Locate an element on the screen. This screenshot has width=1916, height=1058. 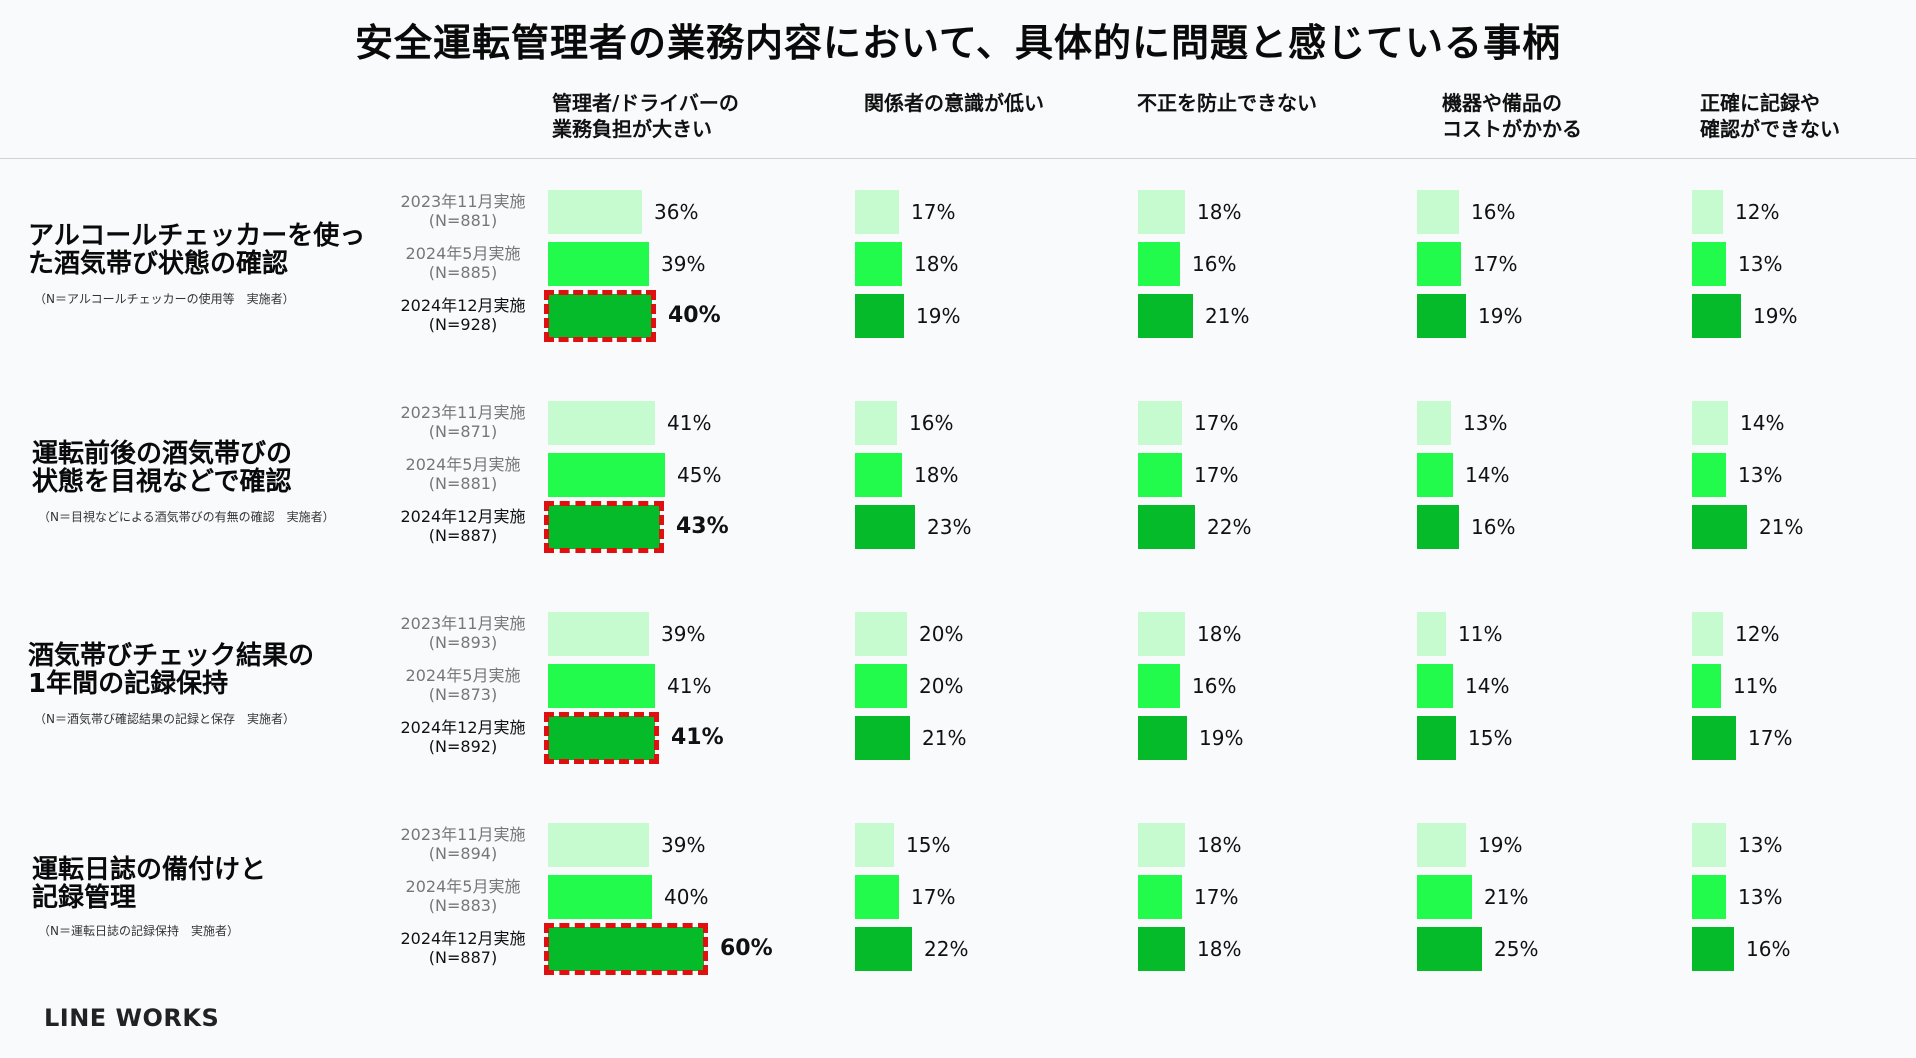
row-title-4: 運転日誌の備付けと 記録管理 is located at coordinates (149, 884).